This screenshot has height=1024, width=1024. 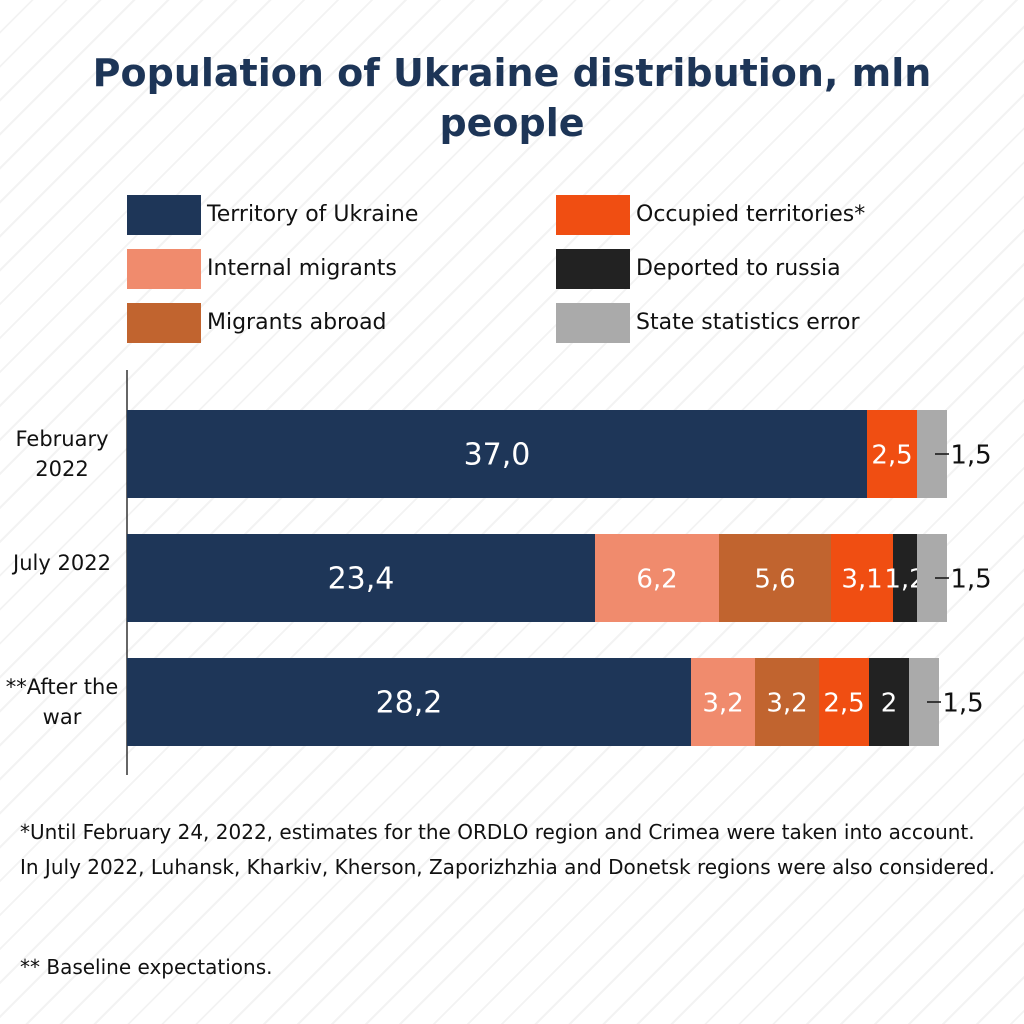 I want to click on legend-label: Migrants abroad, so click(x=297, y=322).